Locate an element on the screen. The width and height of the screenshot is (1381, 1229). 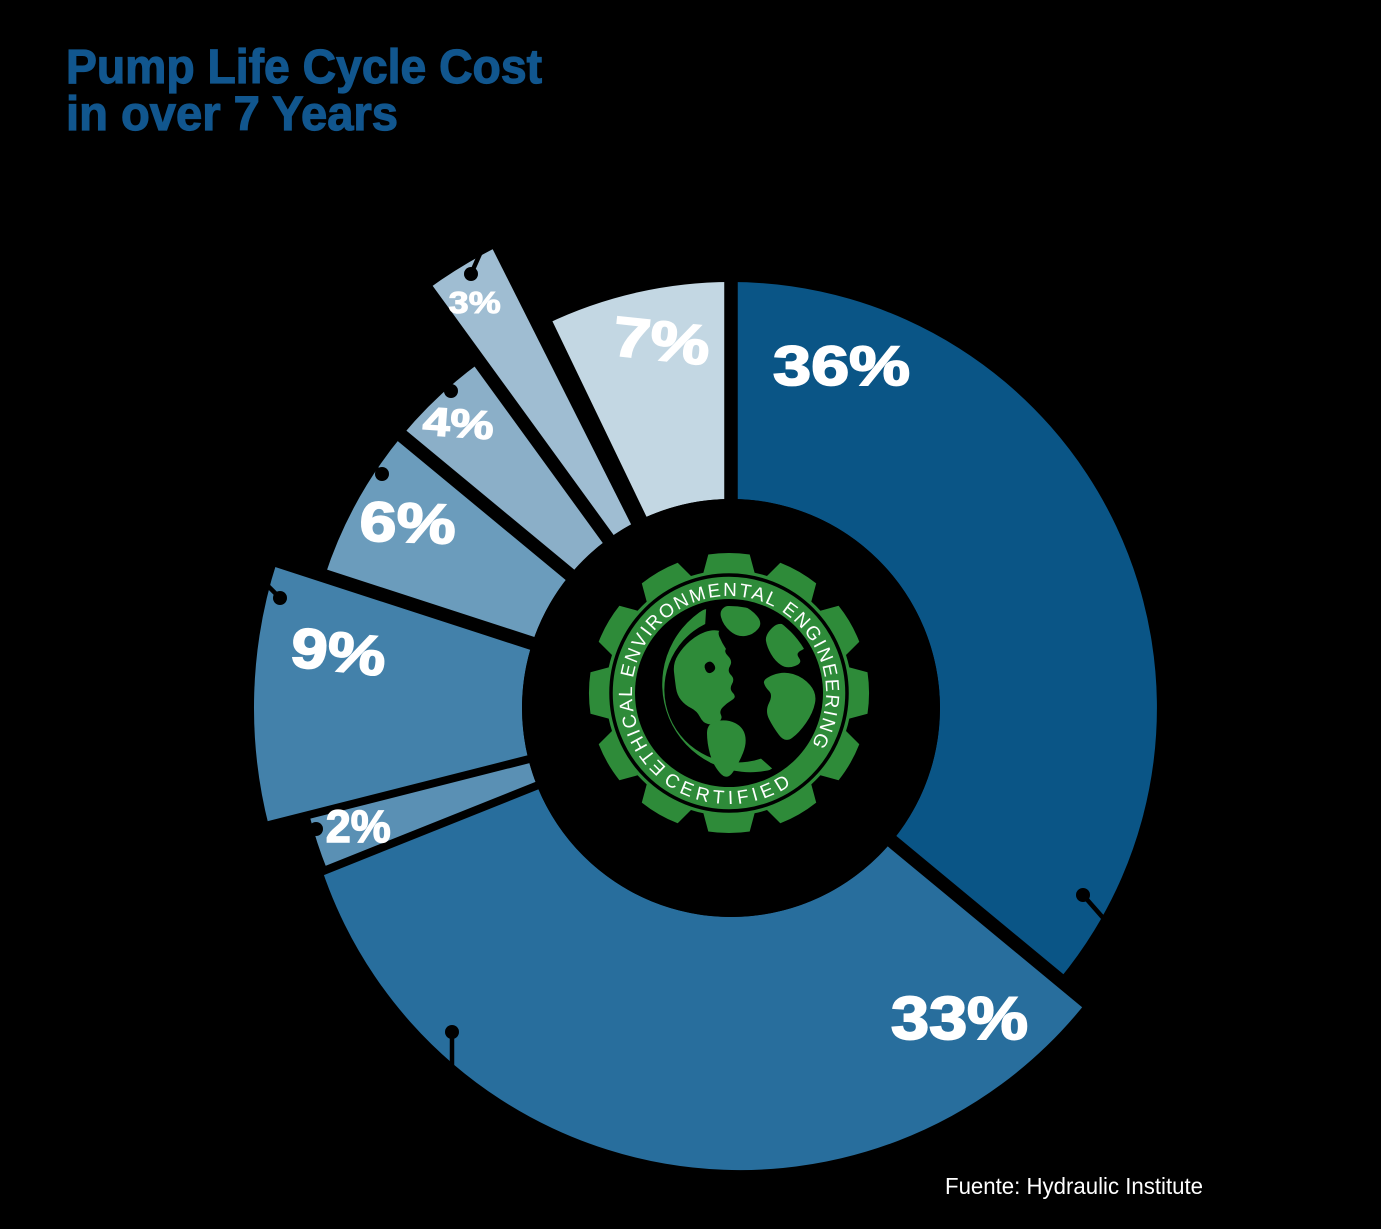
svg-text: 2% is located at coordinates (358, 826).